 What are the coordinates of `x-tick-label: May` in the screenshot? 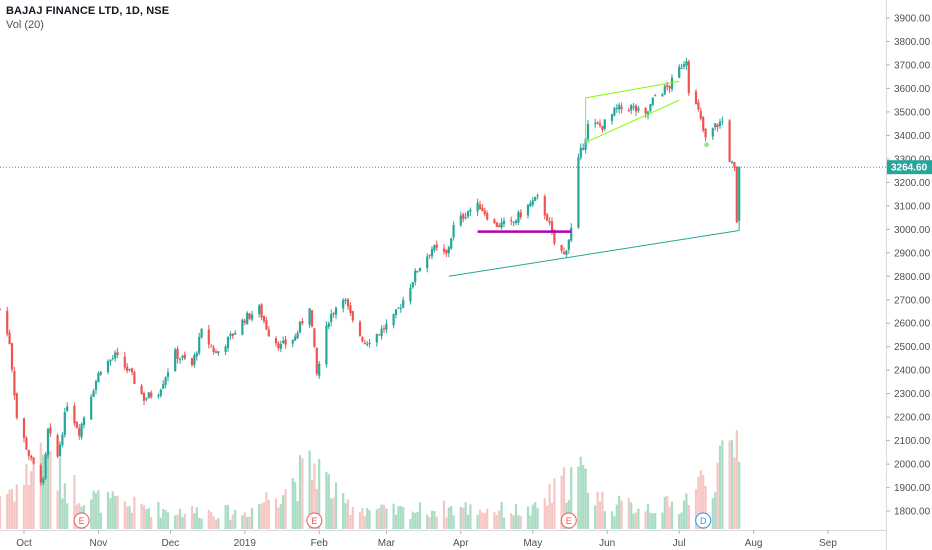 It's located at (532, 543).